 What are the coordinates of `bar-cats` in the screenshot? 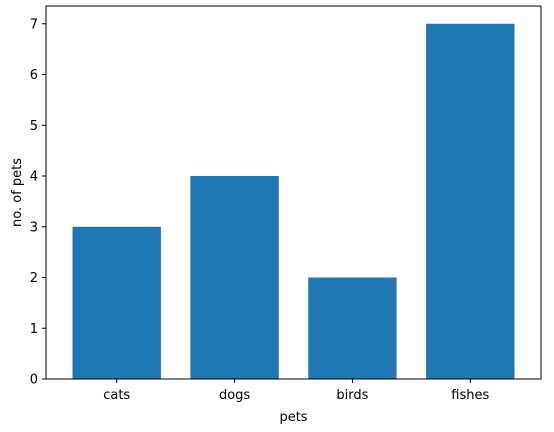 It's located at (116, 302).